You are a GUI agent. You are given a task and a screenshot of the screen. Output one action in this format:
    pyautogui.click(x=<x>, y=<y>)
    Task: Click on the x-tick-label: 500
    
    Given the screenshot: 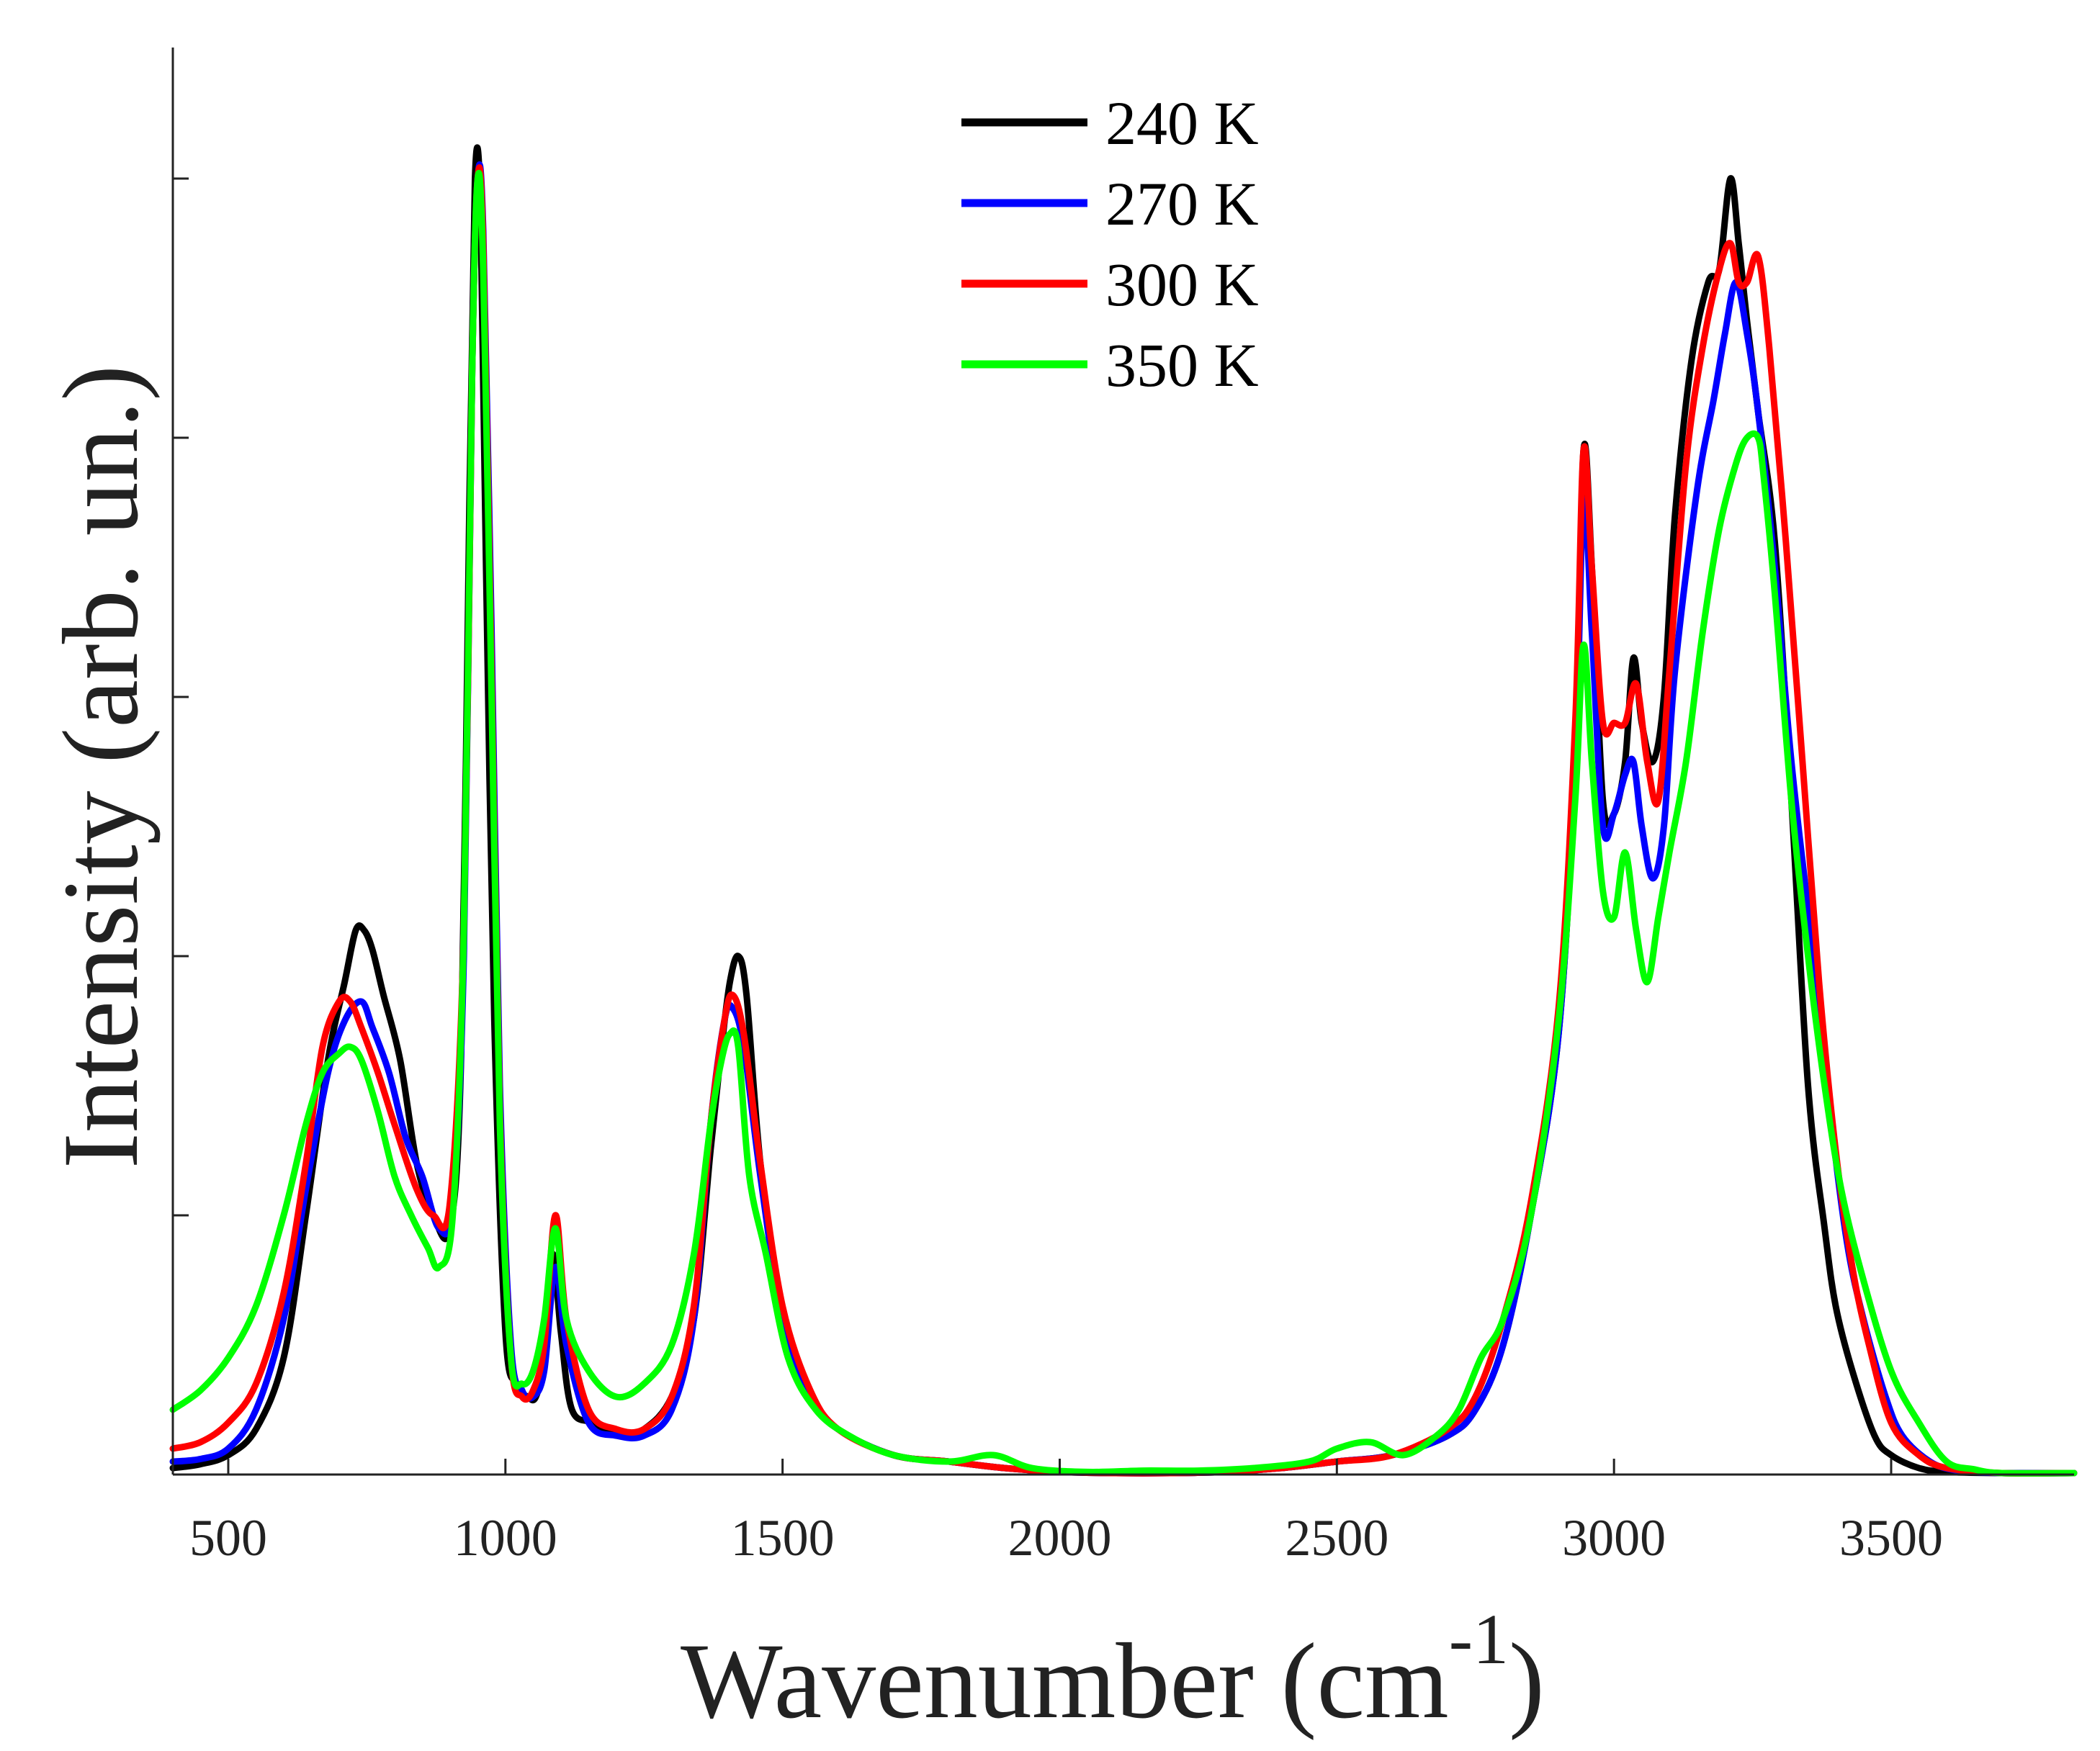 What is the action you would take?
    pyautogui.click(x=228, y=1538)
    